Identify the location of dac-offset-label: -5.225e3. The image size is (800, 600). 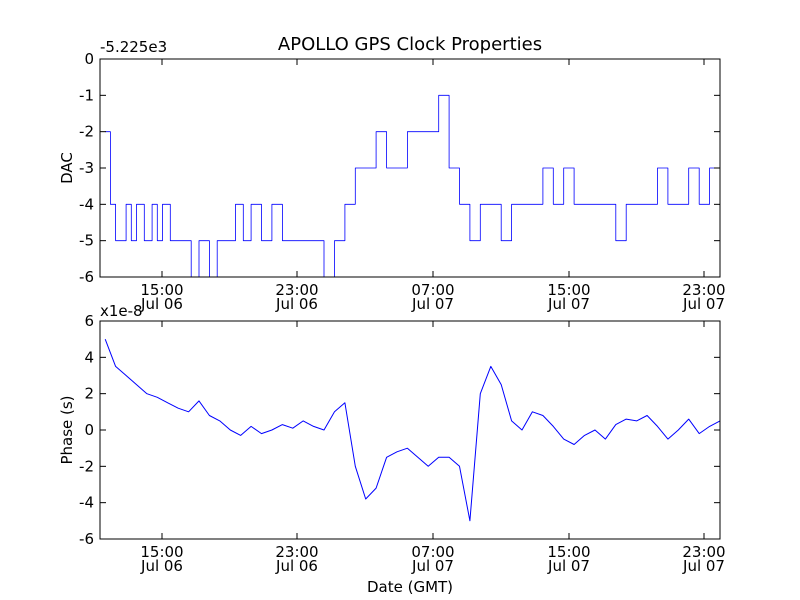
(133, 47).